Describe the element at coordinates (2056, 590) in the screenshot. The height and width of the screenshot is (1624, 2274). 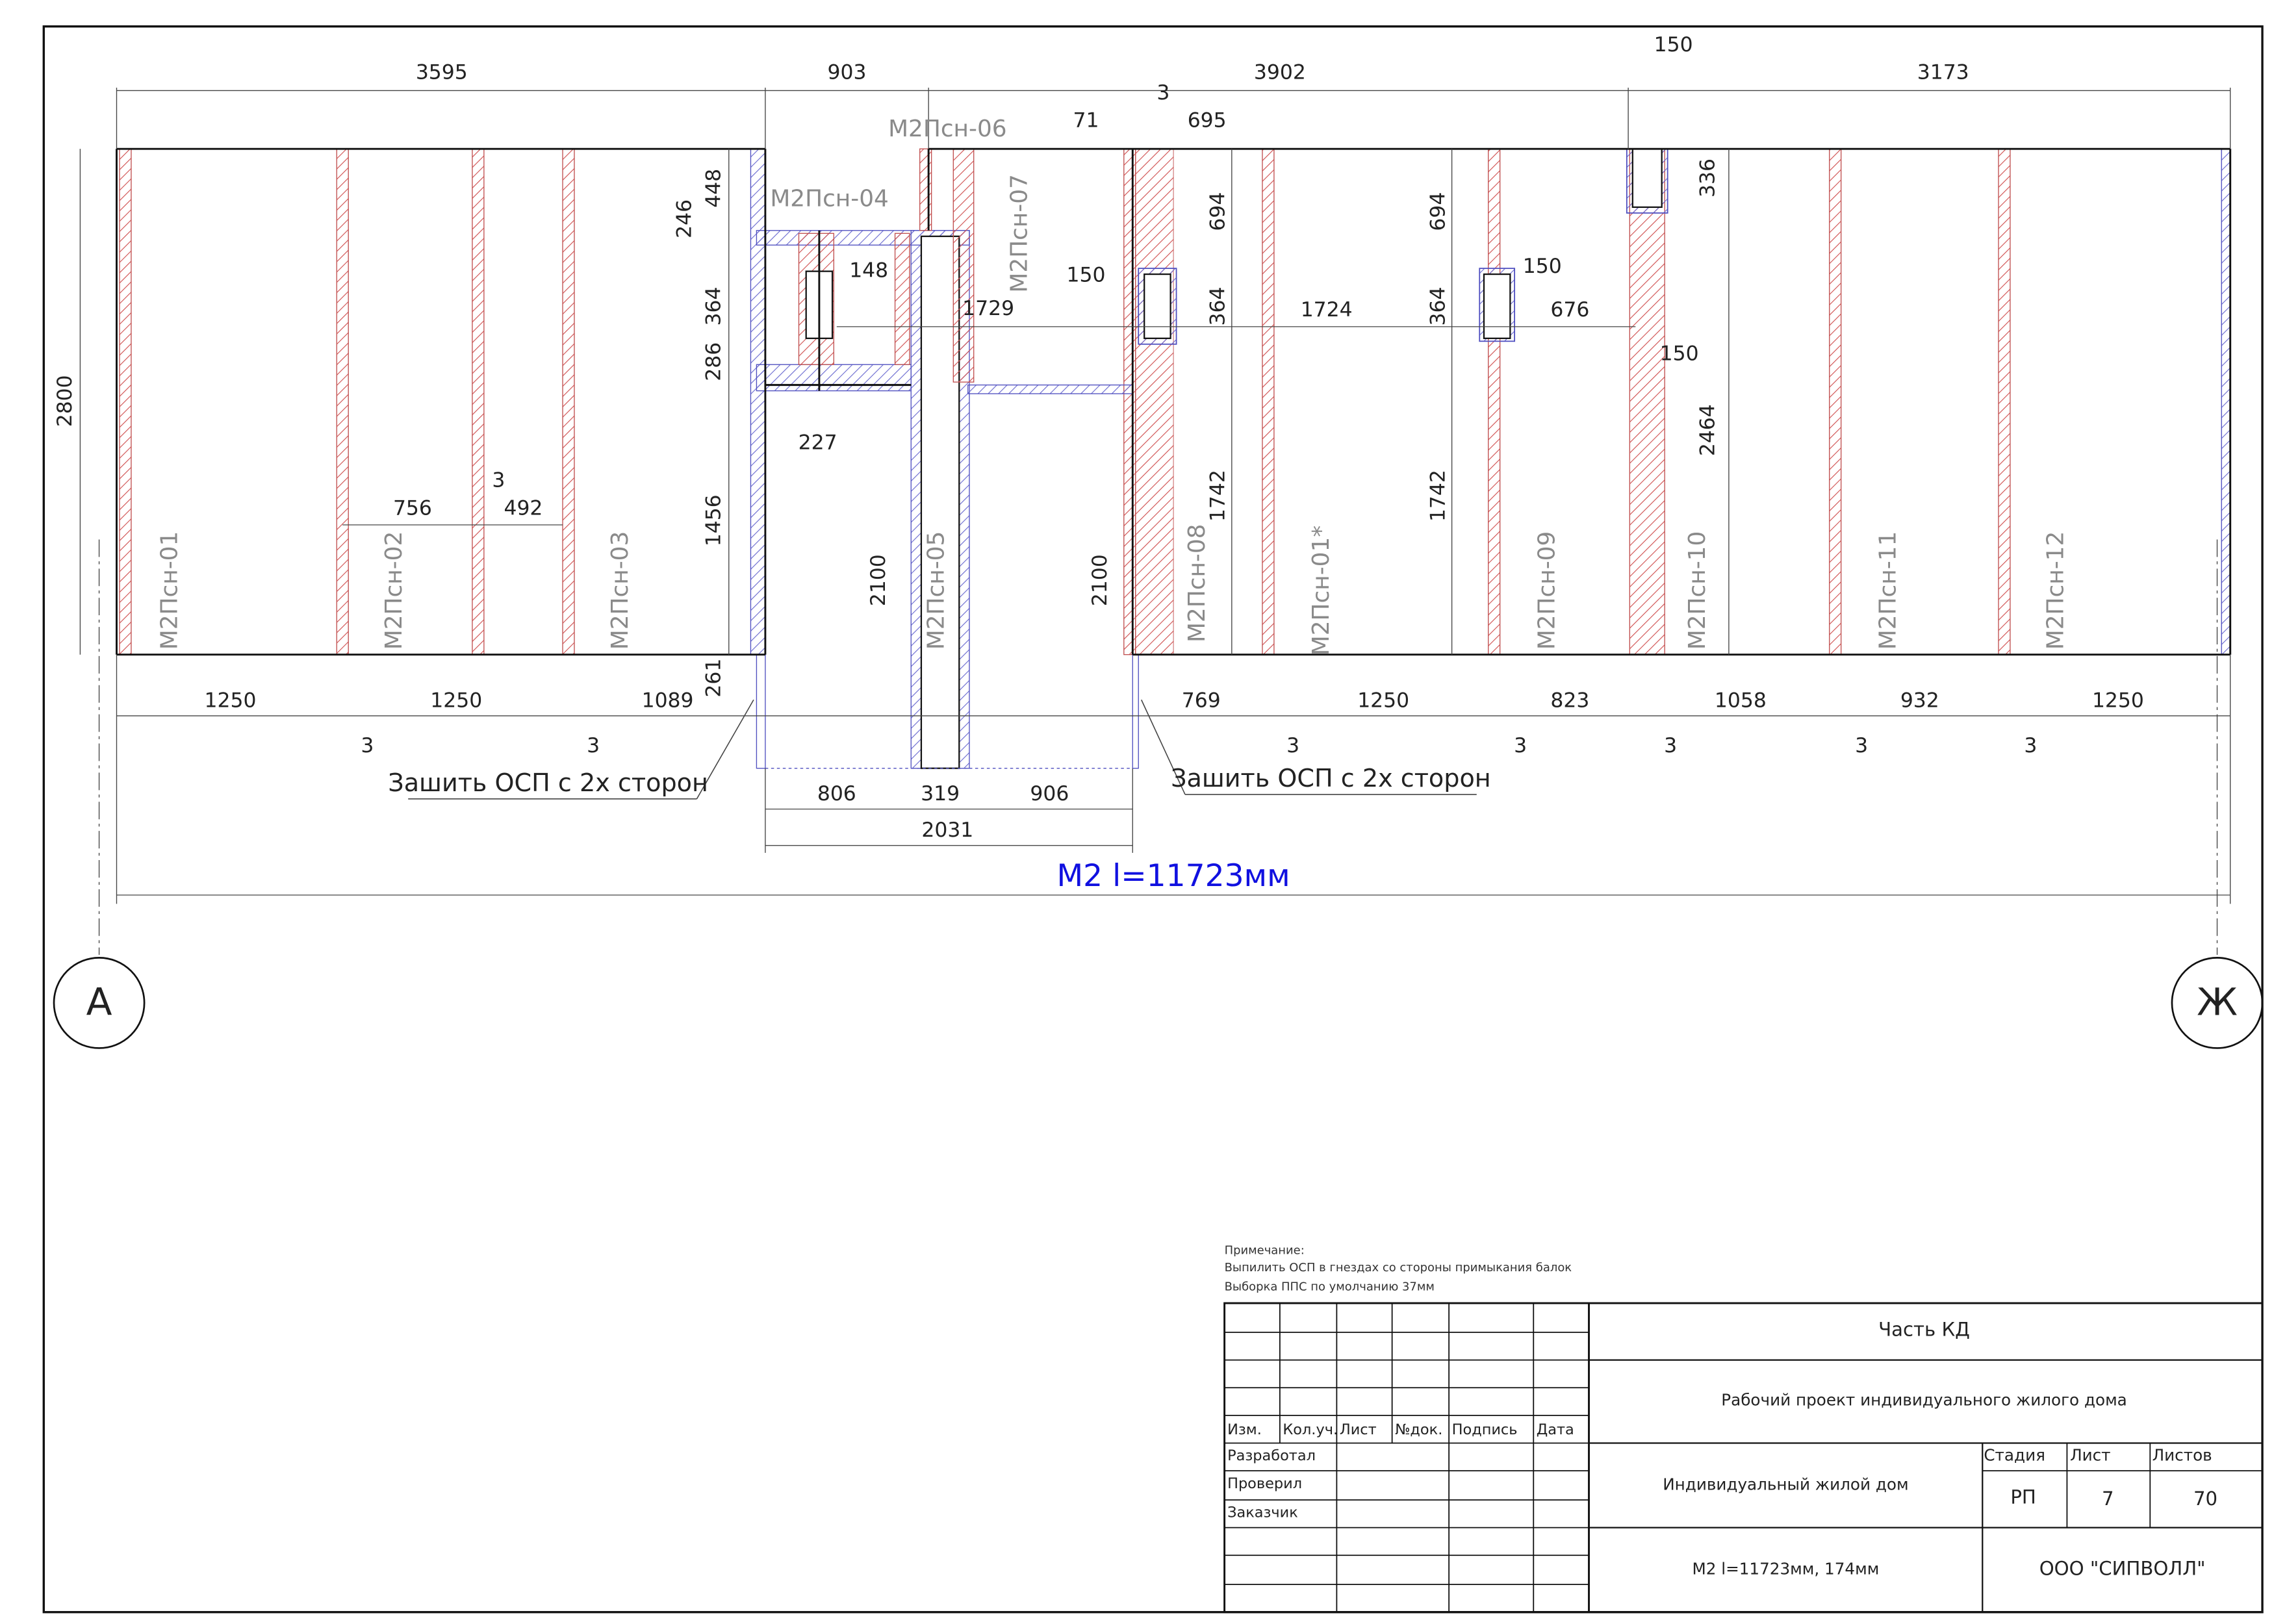
I see `panel-label: М2Псн-12` at that location.